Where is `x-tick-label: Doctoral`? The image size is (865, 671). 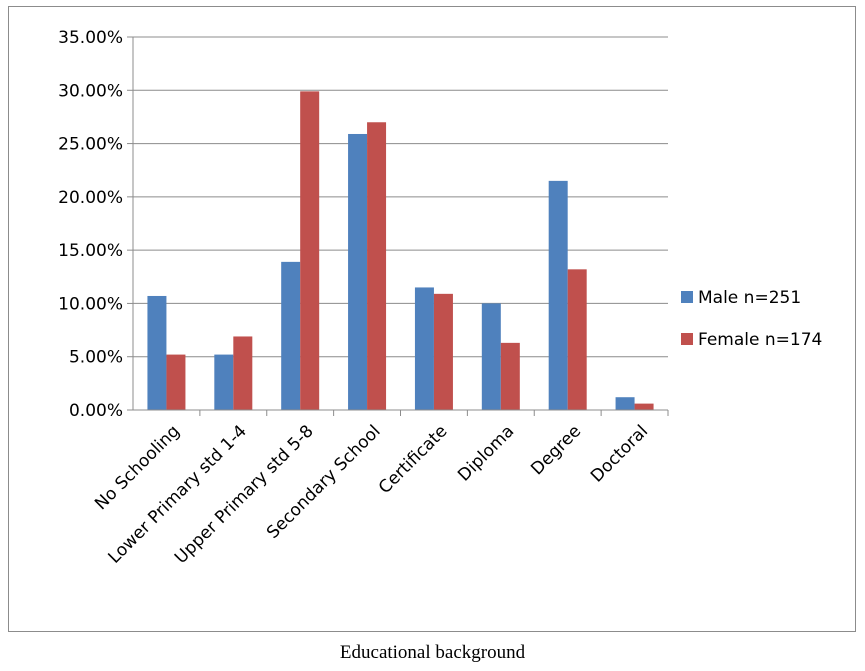
x-tick-label: Doctoral is located at coordinates (619, 453).